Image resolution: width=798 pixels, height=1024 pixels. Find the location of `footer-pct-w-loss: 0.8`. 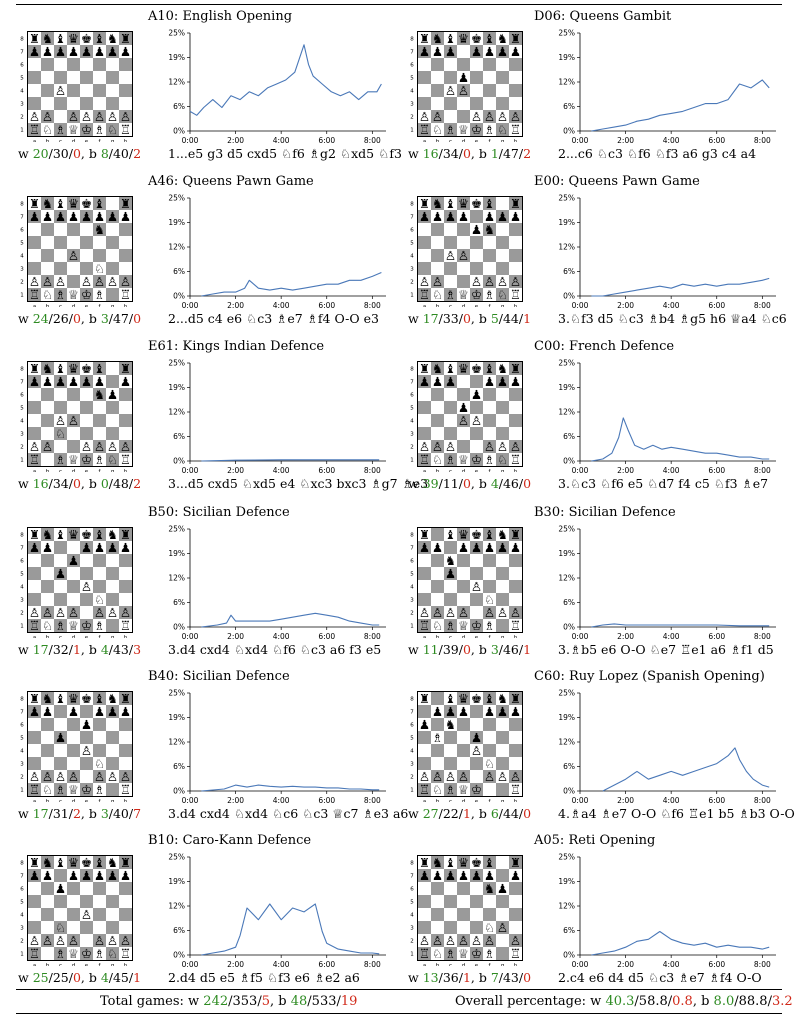

footer-pct-w-loss: 0.8 is located at coordinates (682, 1001).